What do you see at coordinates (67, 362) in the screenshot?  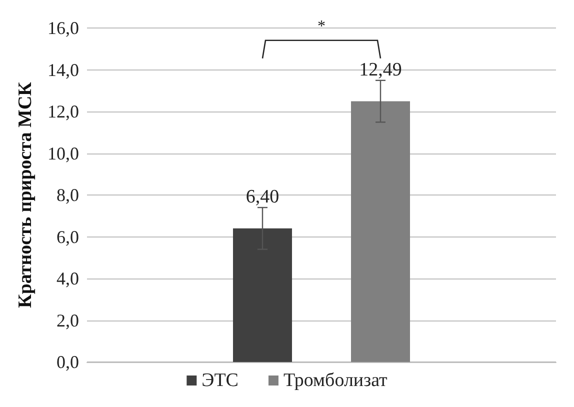 I see `y-tick-label: 0,0` at bounding box center [67, 362].